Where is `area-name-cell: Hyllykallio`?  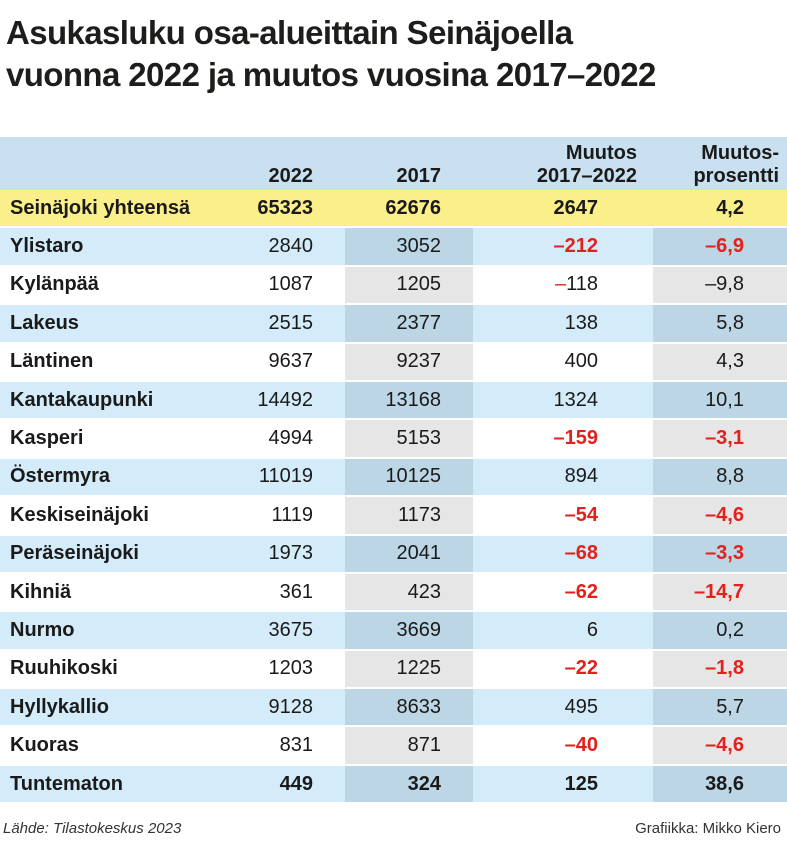
area-name-cell: Hyllykallio is located at coordinates (113, 708).